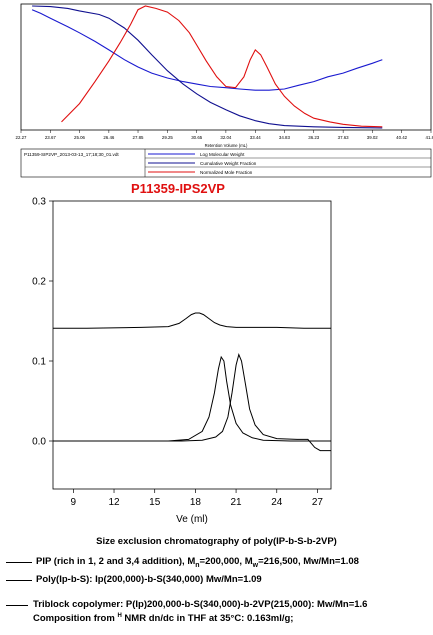 The width and height of the screenshot is (433, 635). I want to click on pip-text-3: =216,500, Mw/Mn=1.08, so click(308, 561).